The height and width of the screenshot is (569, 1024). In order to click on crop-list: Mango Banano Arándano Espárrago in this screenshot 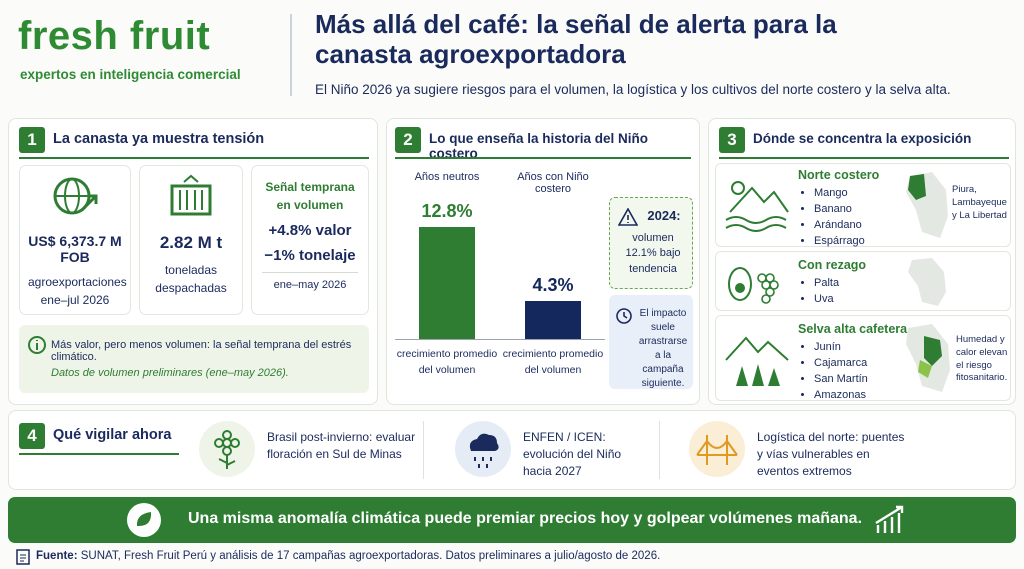, I will do `click(831, 218)`.